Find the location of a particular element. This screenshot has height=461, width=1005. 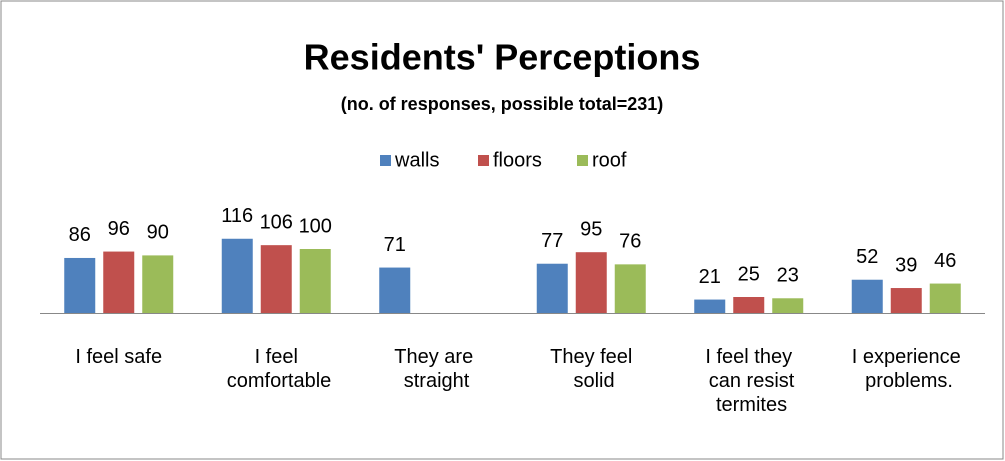

x-tick-label: I feel they can resist termites is located at coordinates (749, 381).